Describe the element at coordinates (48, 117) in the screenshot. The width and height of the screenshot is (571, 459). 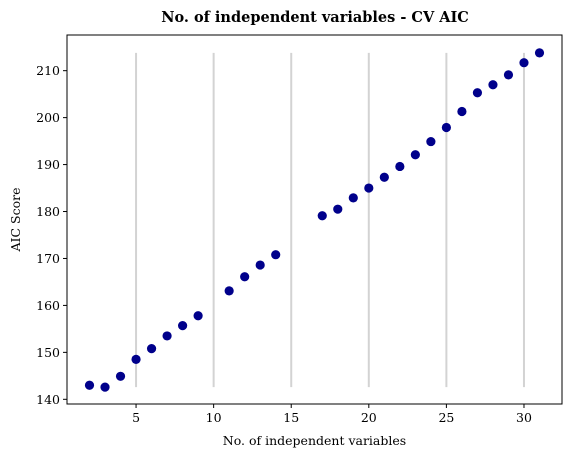
I see `y-tick-label: 200` at that location.